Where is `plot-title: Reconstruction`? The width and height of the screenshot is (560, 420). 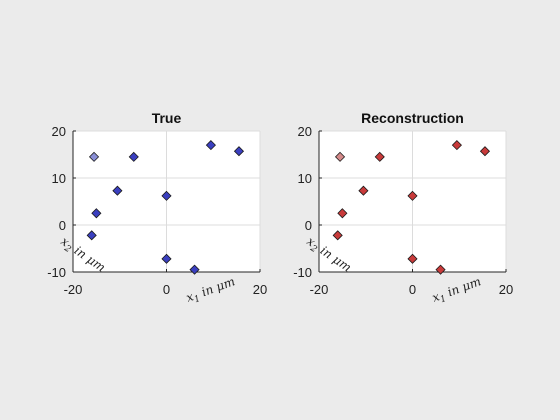 plot-title: Reconstruction is located at coordinates (412, 118).